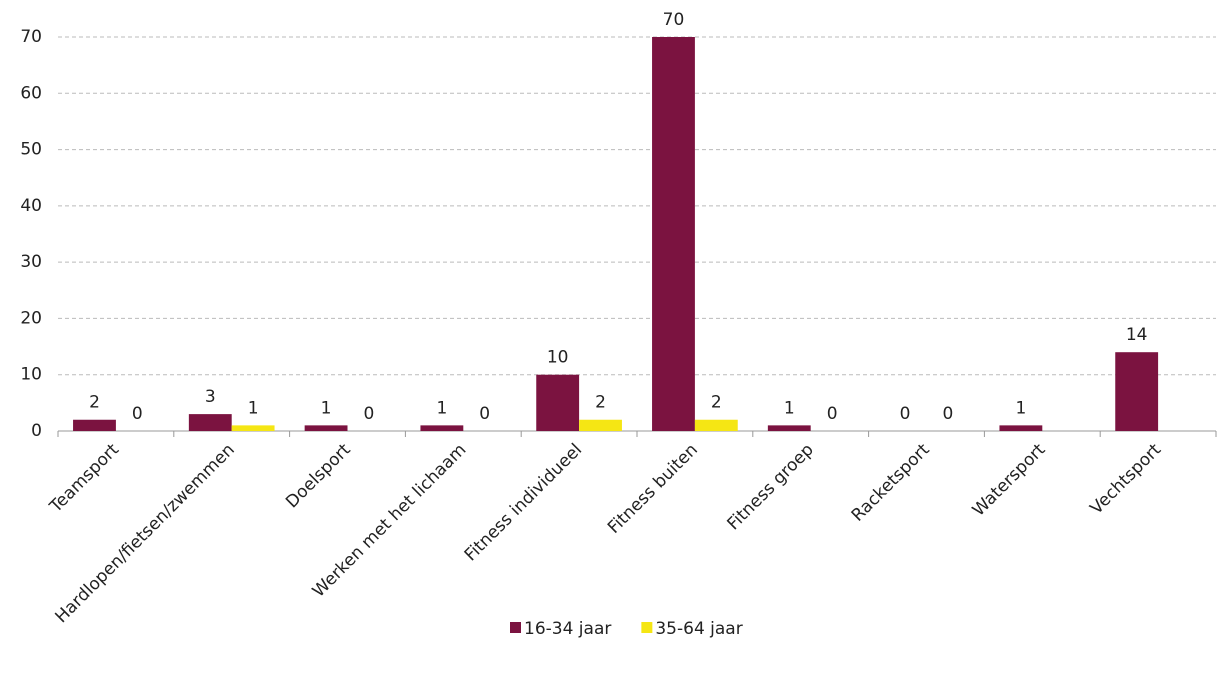 This screenshot has height=674, width=1218. I want to click on data-label: 14, so click(1137, 335).